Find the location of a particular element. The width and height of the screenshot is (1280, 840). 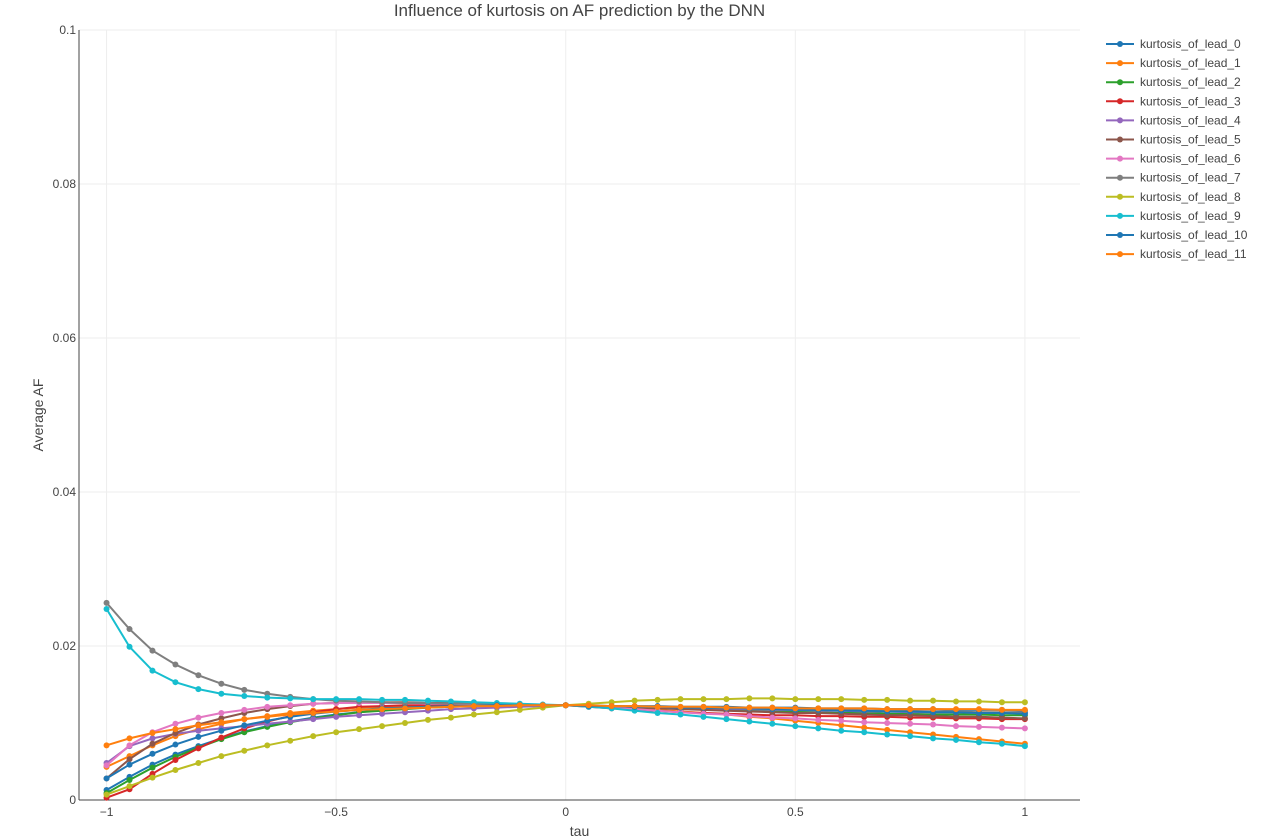

x-tick-label: −0.5 is located at coordinates (336, 812).